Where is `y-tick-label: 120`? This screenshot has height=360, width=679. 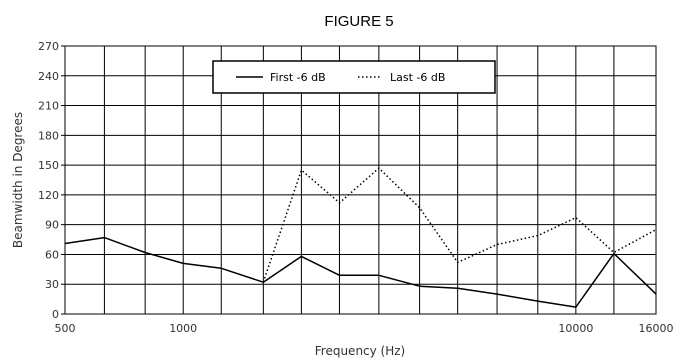 y-tick-label: 120 is located at coordinates (48, 195).